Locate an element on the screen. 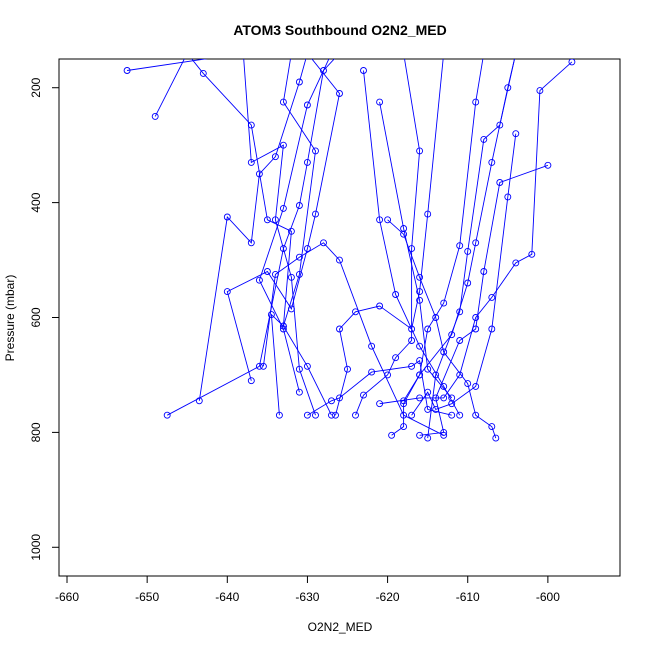 This screenshot has width=650, height=650. y-tick-label: 400 is located at coordinates (36, 202).